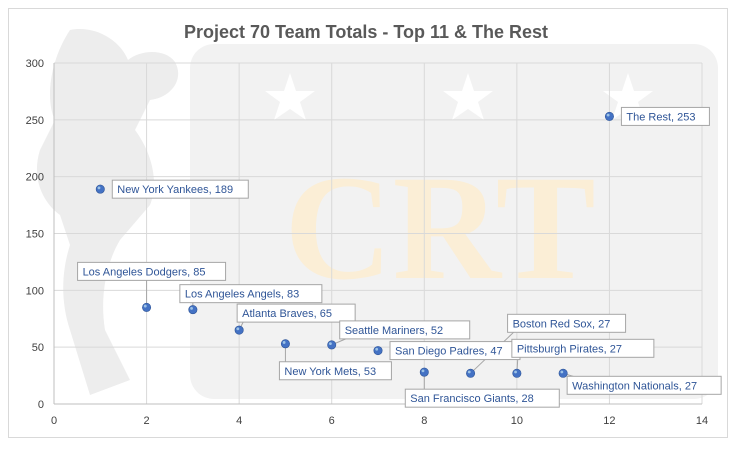 The width and height of the screenshot is (738, 450). What do you see at coordinates (472, 399) in the screenshot?
I see `data-label: San Francisco Giants, 28` at bounding box center [472, 399].